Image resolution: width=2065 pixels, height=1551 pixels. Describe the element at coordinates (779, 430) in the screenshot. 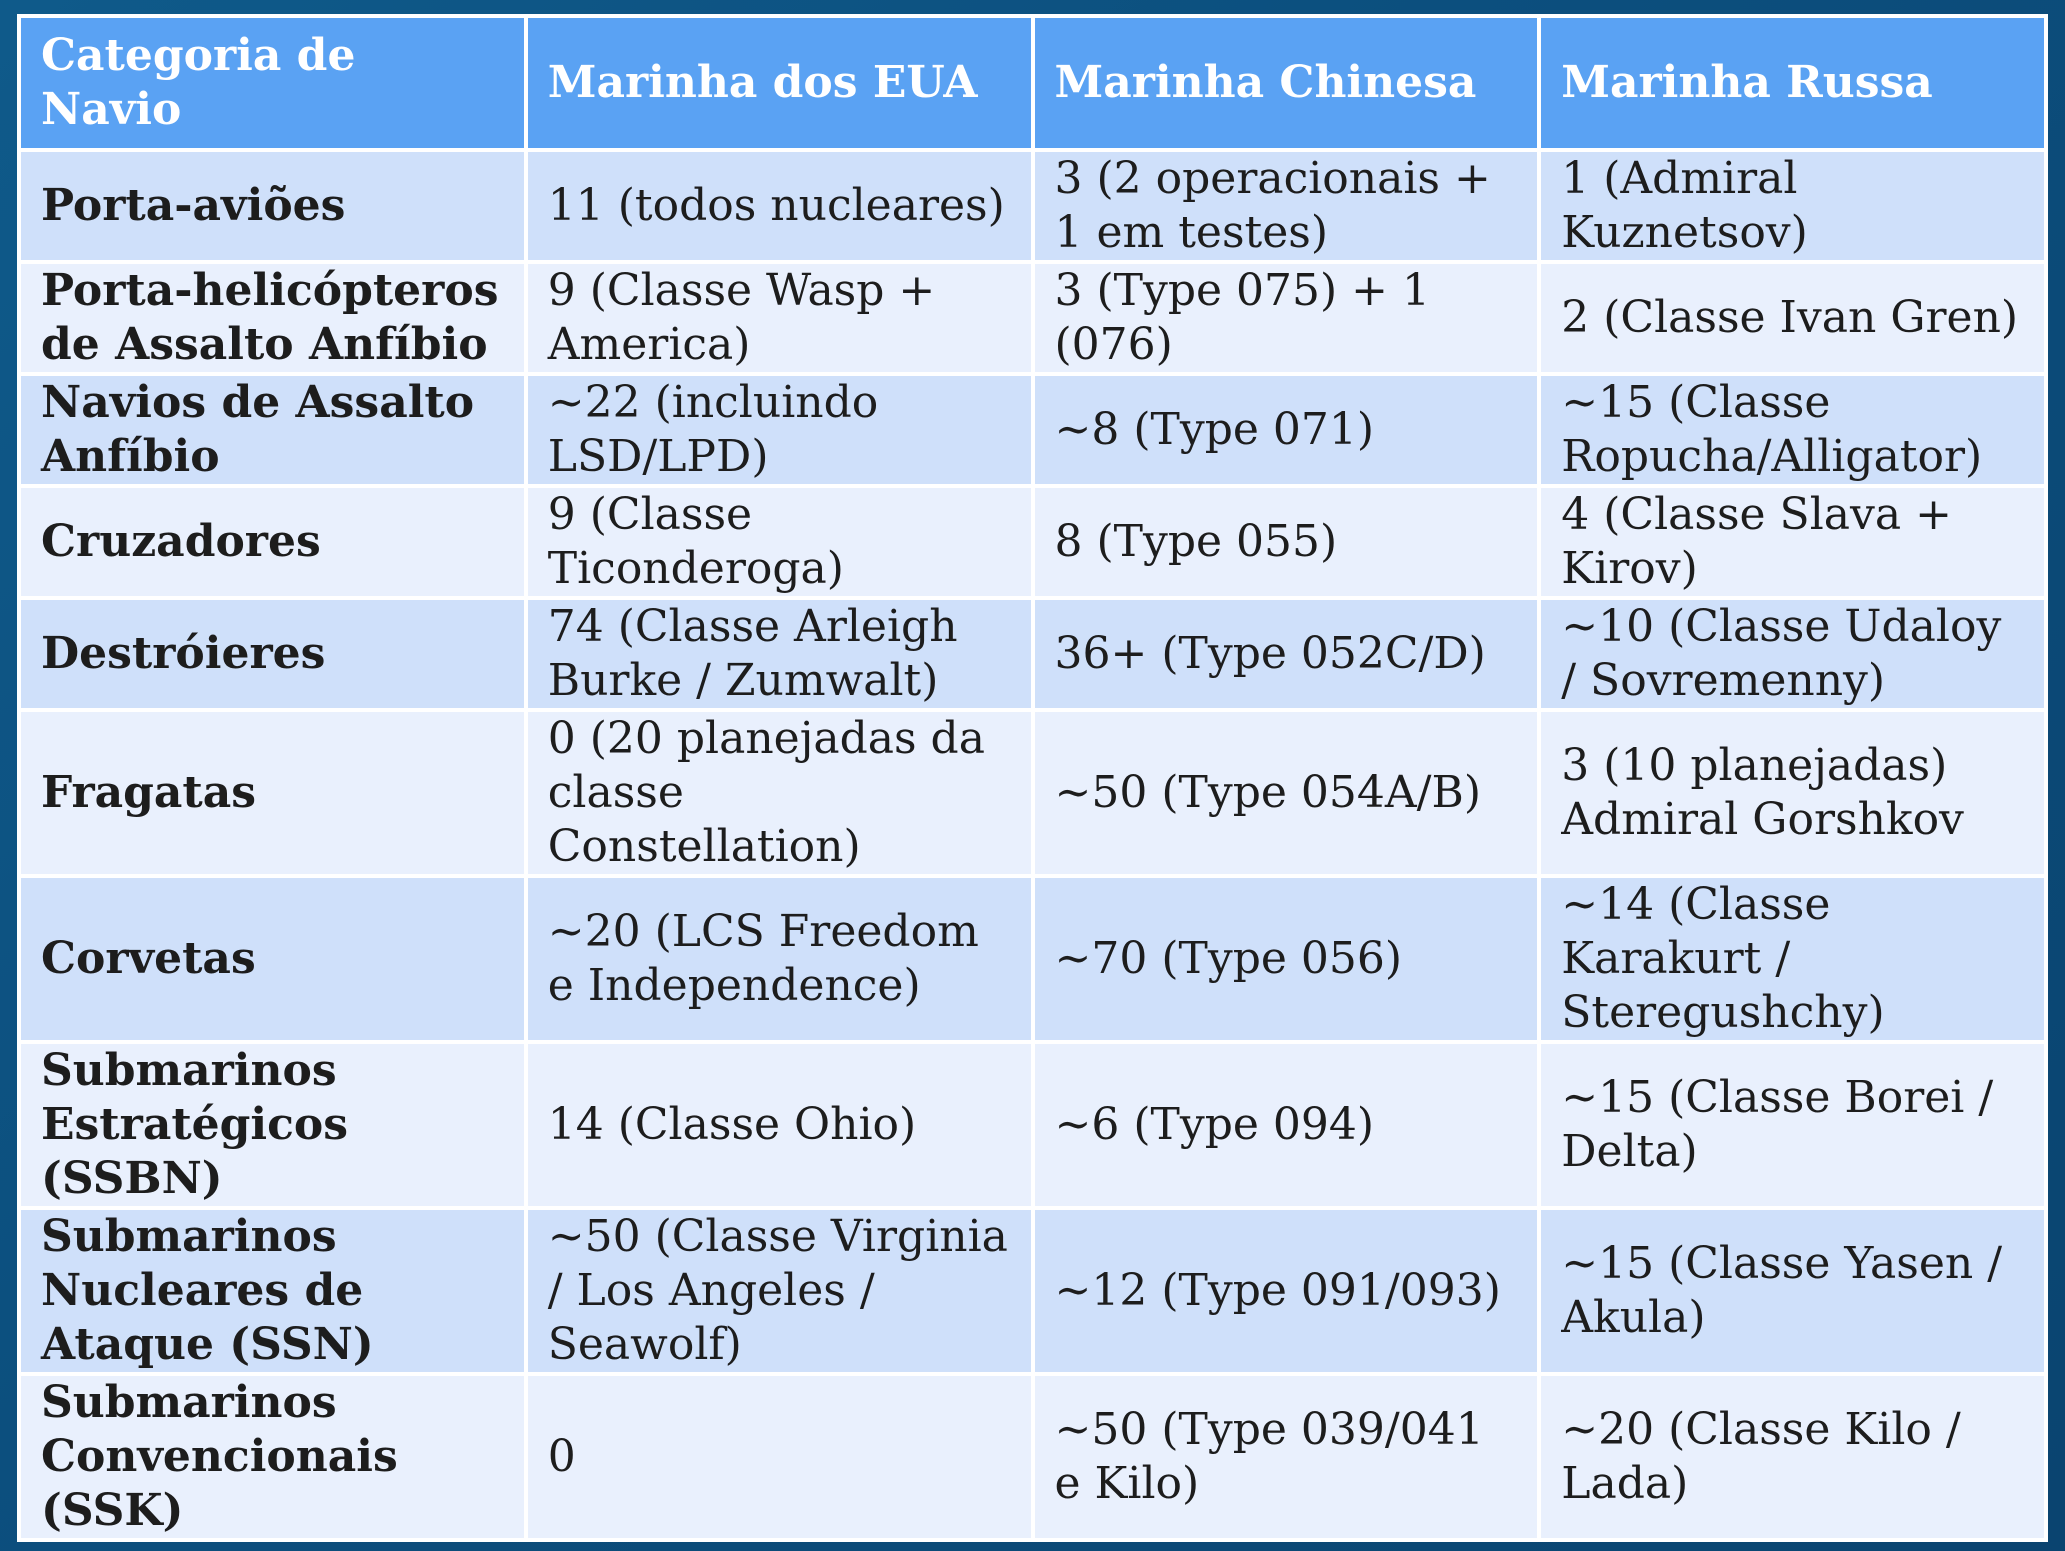

I see `cell-us: ~22 (incluindo LSD/LPD)` at that location.